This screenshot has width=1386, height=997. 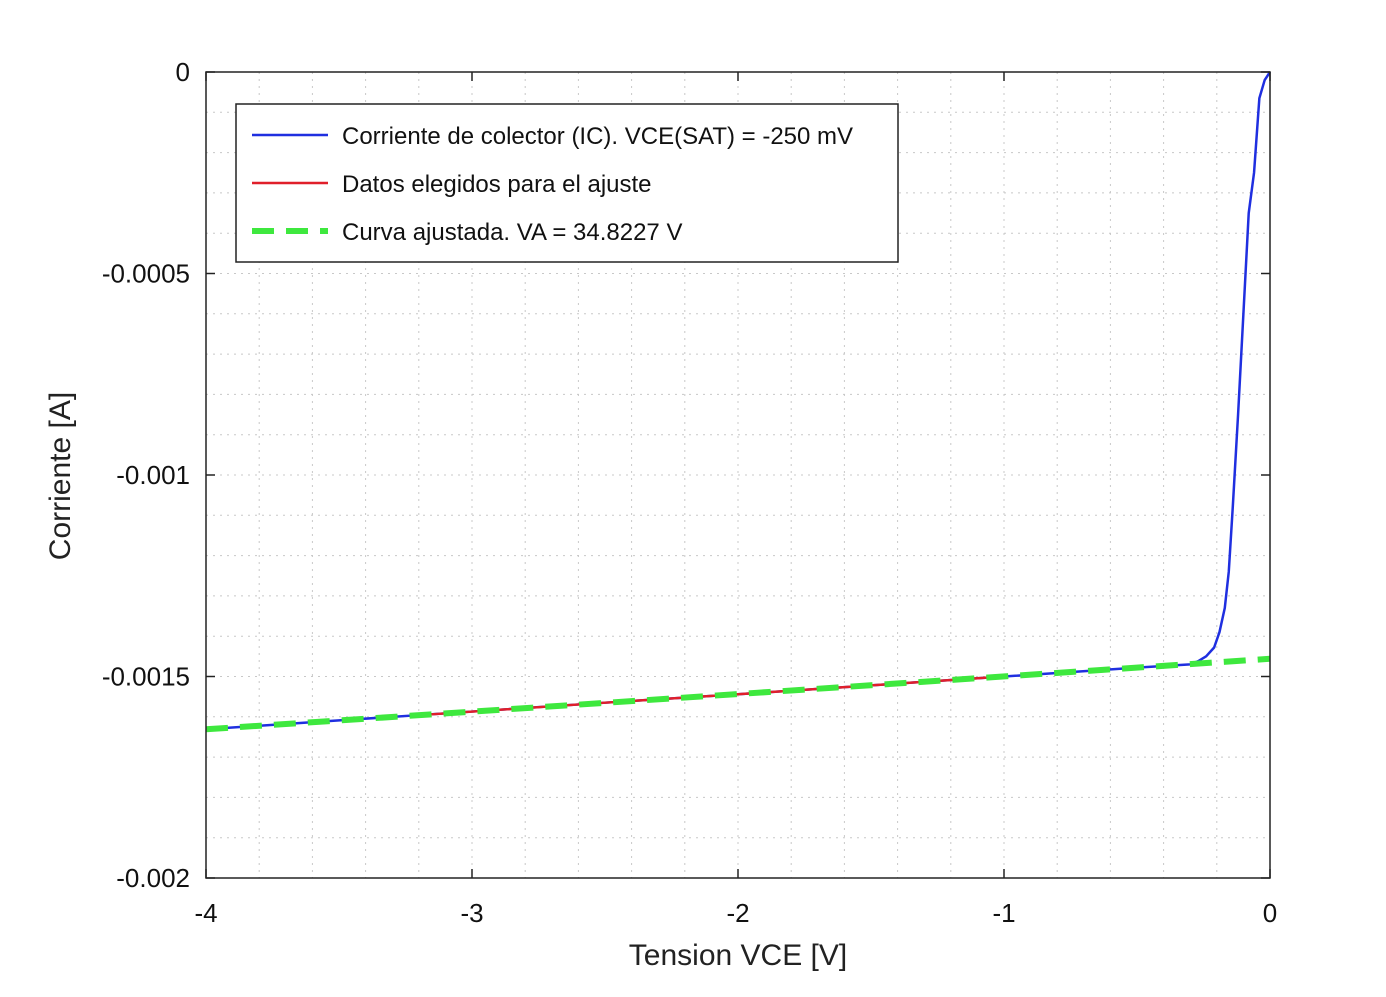 What do you see at coordinates (153, 475) in the screenshot?
I see `y-tick-label: -0.001` at bounding box center [153, 475].